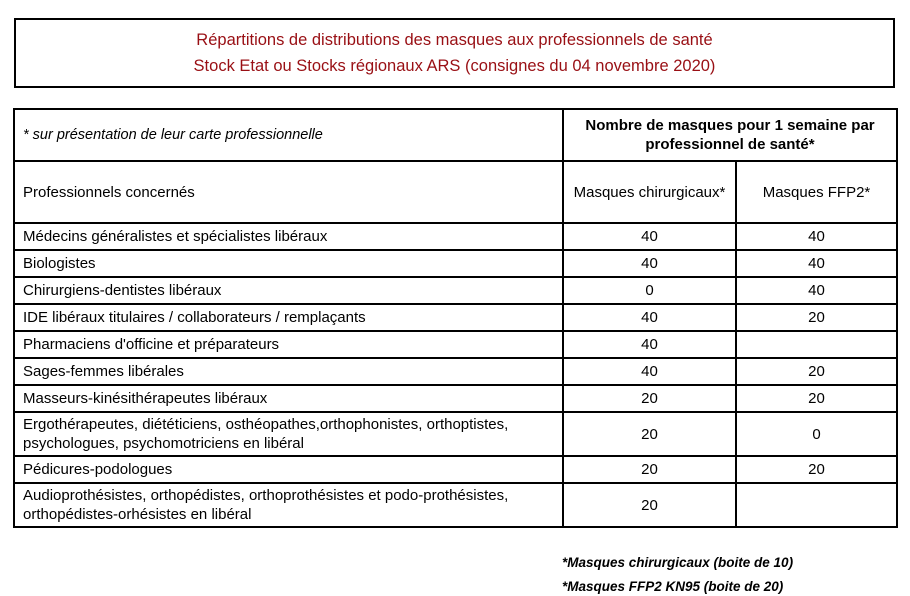 This screenshot has height=596, width=910. Describe the element at coordinates (288, 469) in the screenshot. I see `profession-label: Pédicures-podologues` at that location.